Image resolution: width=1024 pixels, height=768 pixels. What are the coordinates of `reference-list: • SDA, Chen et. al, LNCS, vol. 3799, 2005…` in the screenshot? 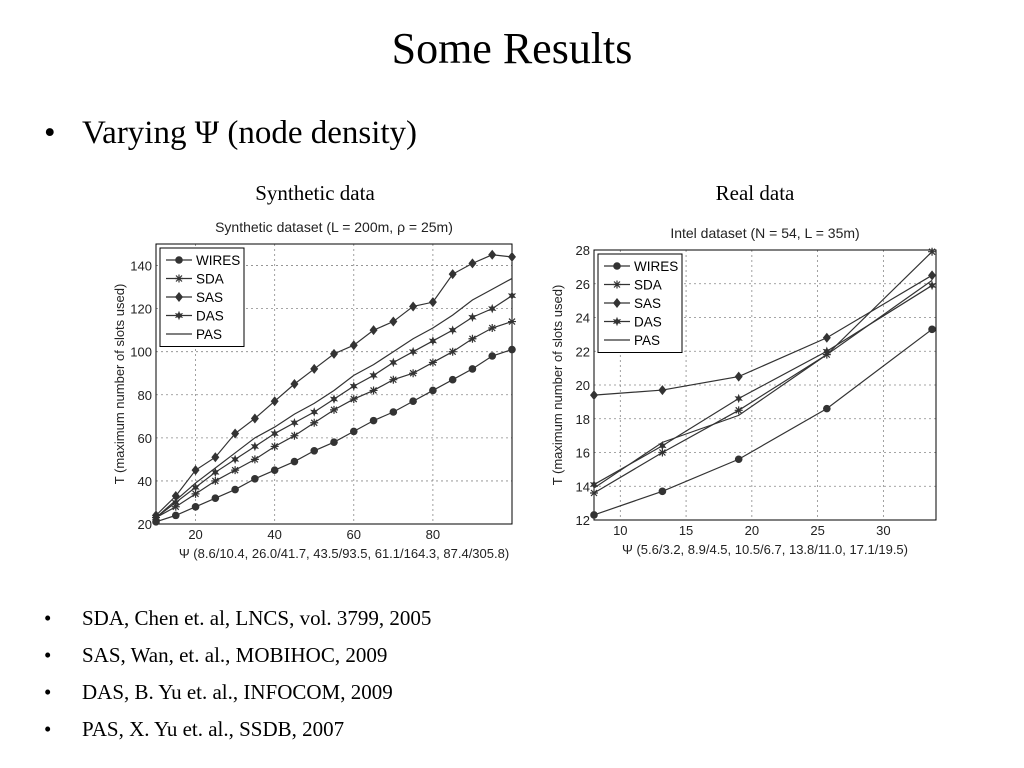 It's located at (237, 674).